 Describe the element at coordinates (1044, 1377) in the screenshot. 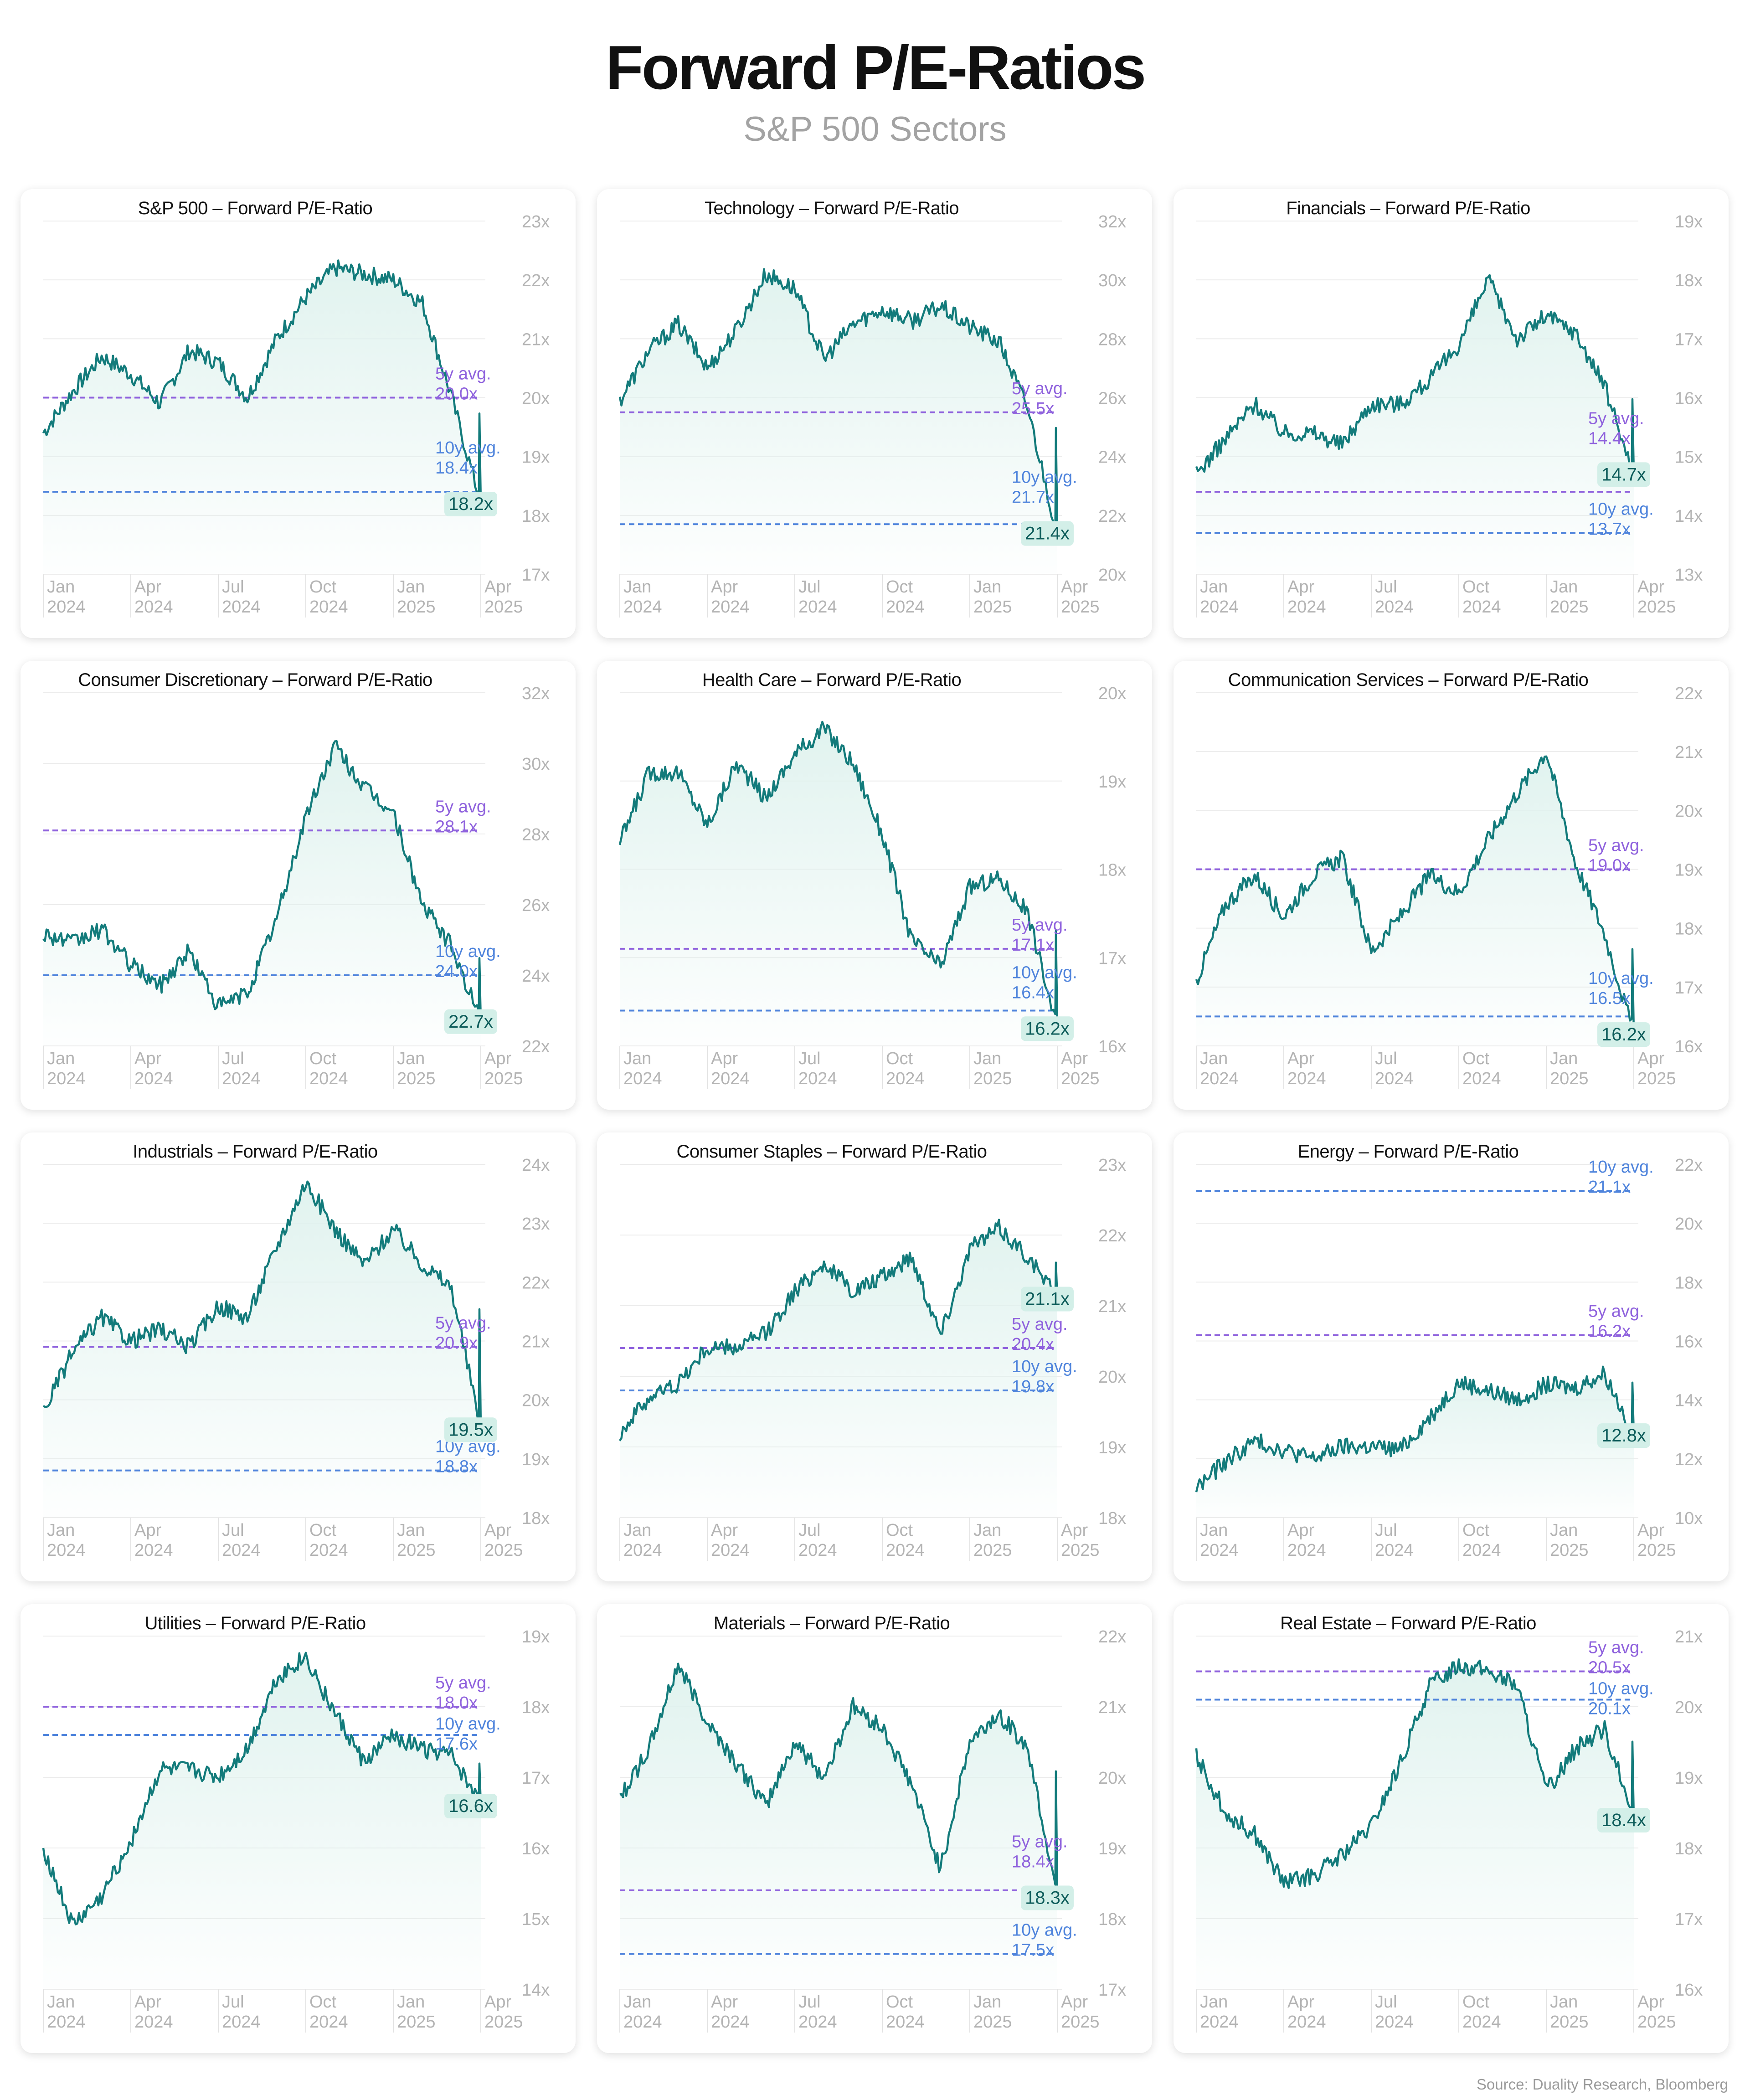

I see `avg10-label: 10y avg.19.8x` at that location.